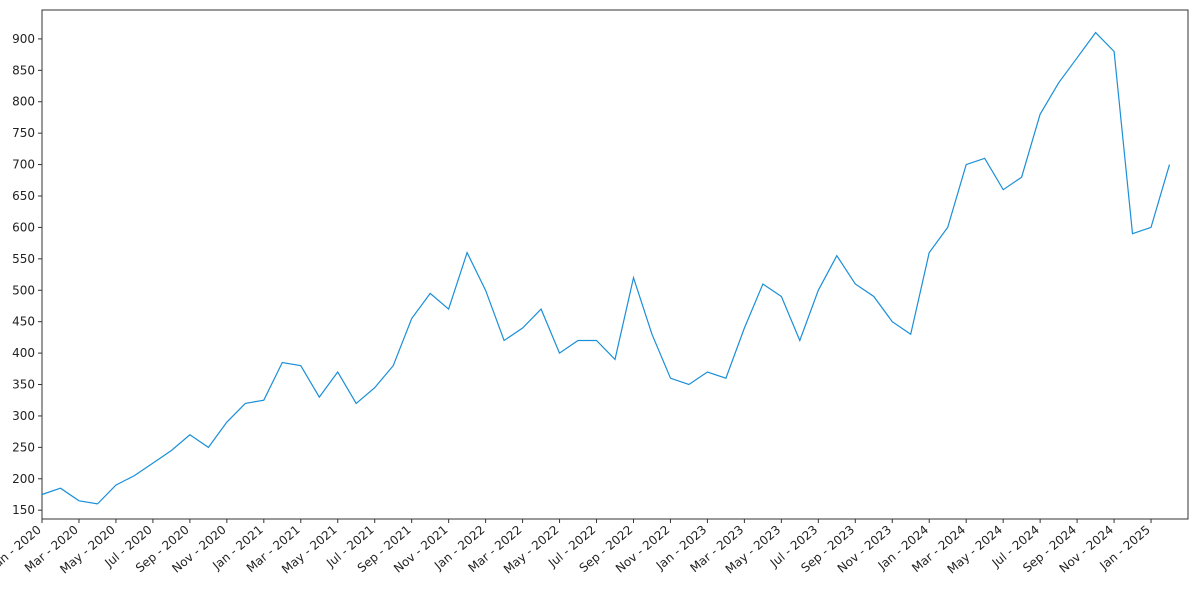  Describe the element at coordinates (23, 385) in the screenshot. I see `y-tick-label: 350` at that location.